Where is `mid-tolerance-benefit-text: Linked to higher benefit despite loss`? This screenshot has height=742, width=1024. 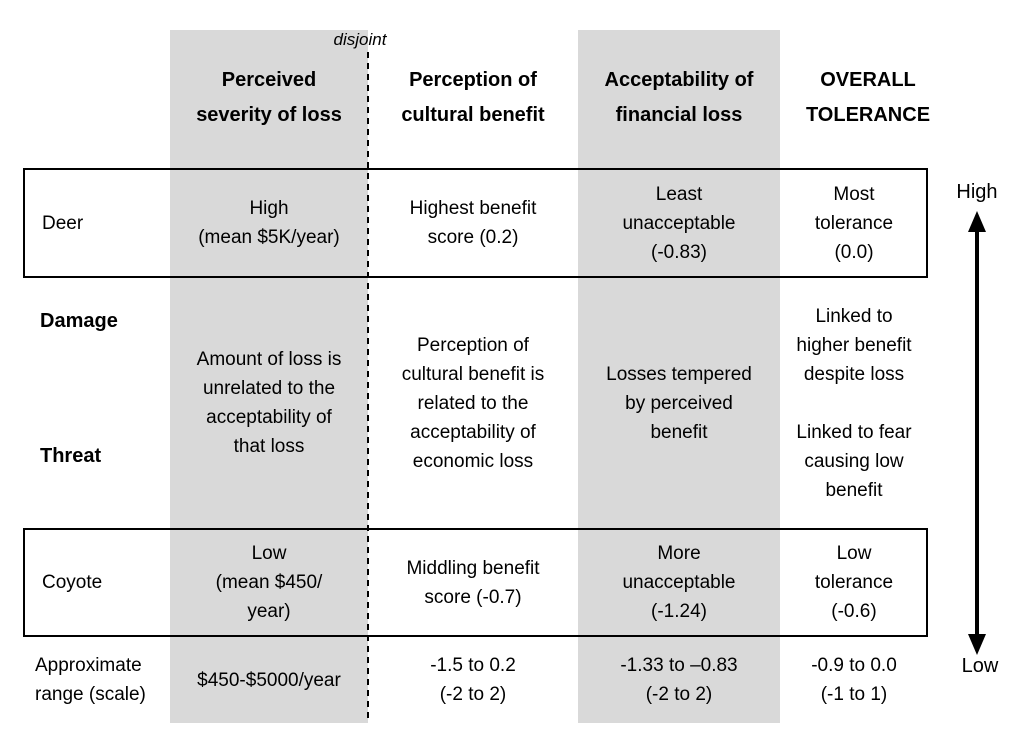 mid-tolerance-benefit-text: Linked to higher benefit despite loss is located at coordinates (854, 345).